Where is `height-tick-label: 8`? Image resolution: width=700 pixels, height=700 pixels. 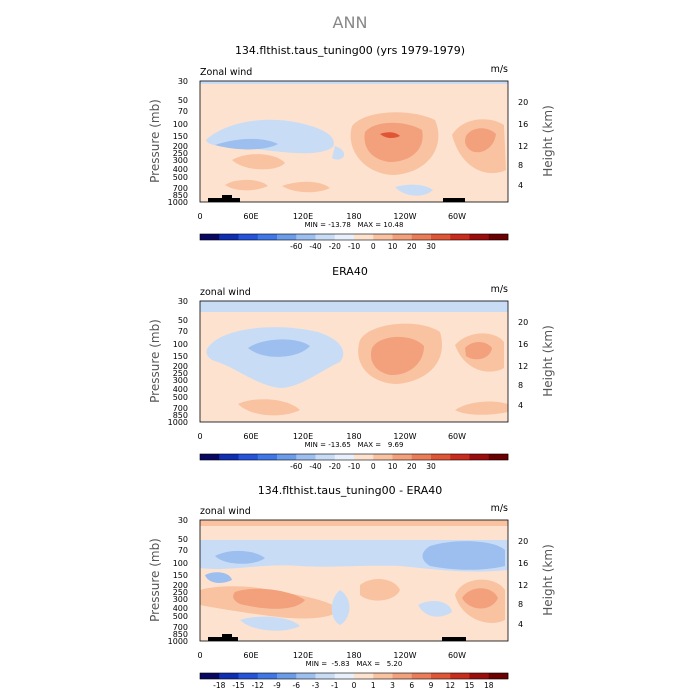 height-tick-label: 8 is located at coordinates (520, 604).